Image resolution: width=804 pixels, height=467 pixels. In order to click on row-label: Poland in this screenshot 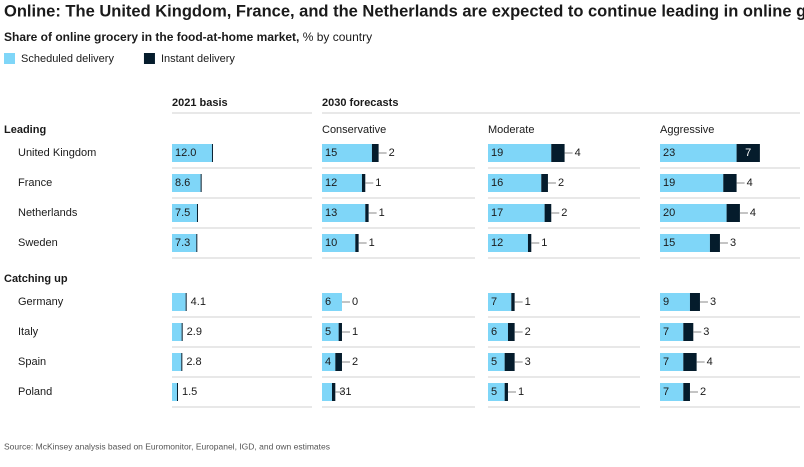, I will do `click(35, 392)`.